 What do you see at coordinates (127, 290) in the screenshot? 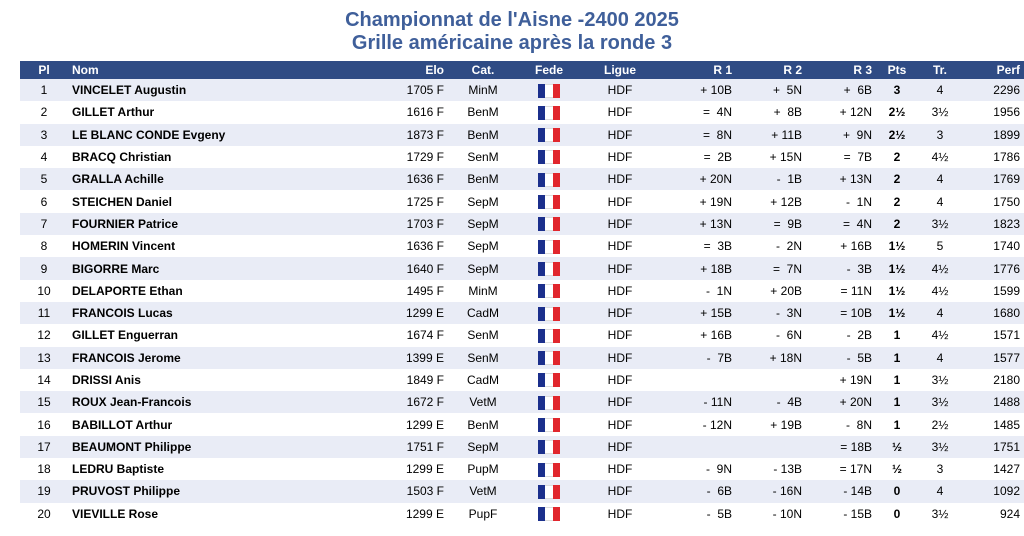
I see `cell-name: DELAPORTE Ethan` at bounding box center [127, 290].